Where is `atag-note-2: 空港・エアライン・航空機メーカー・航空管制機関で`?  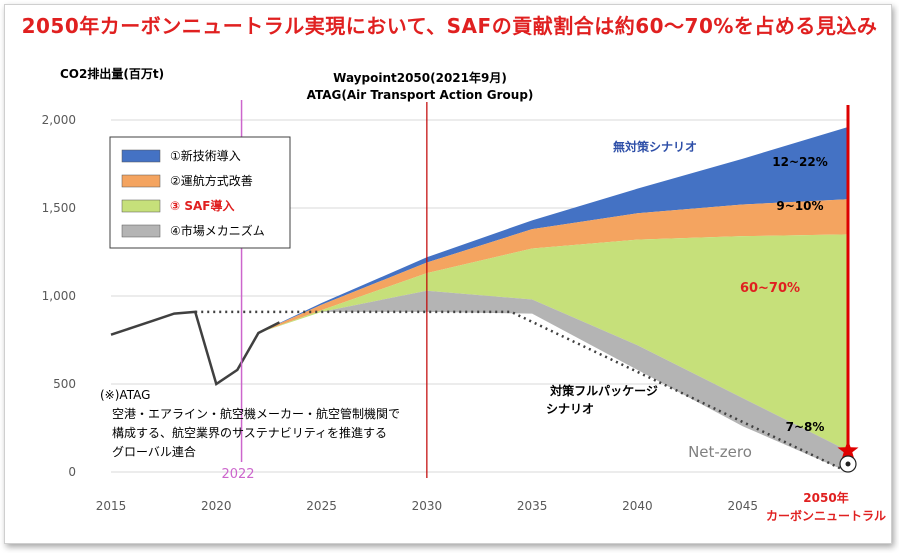 atag-note-2: 空港・エアライン・航空機メーカー・航空管制機関で is located at coordinates (256, 413).